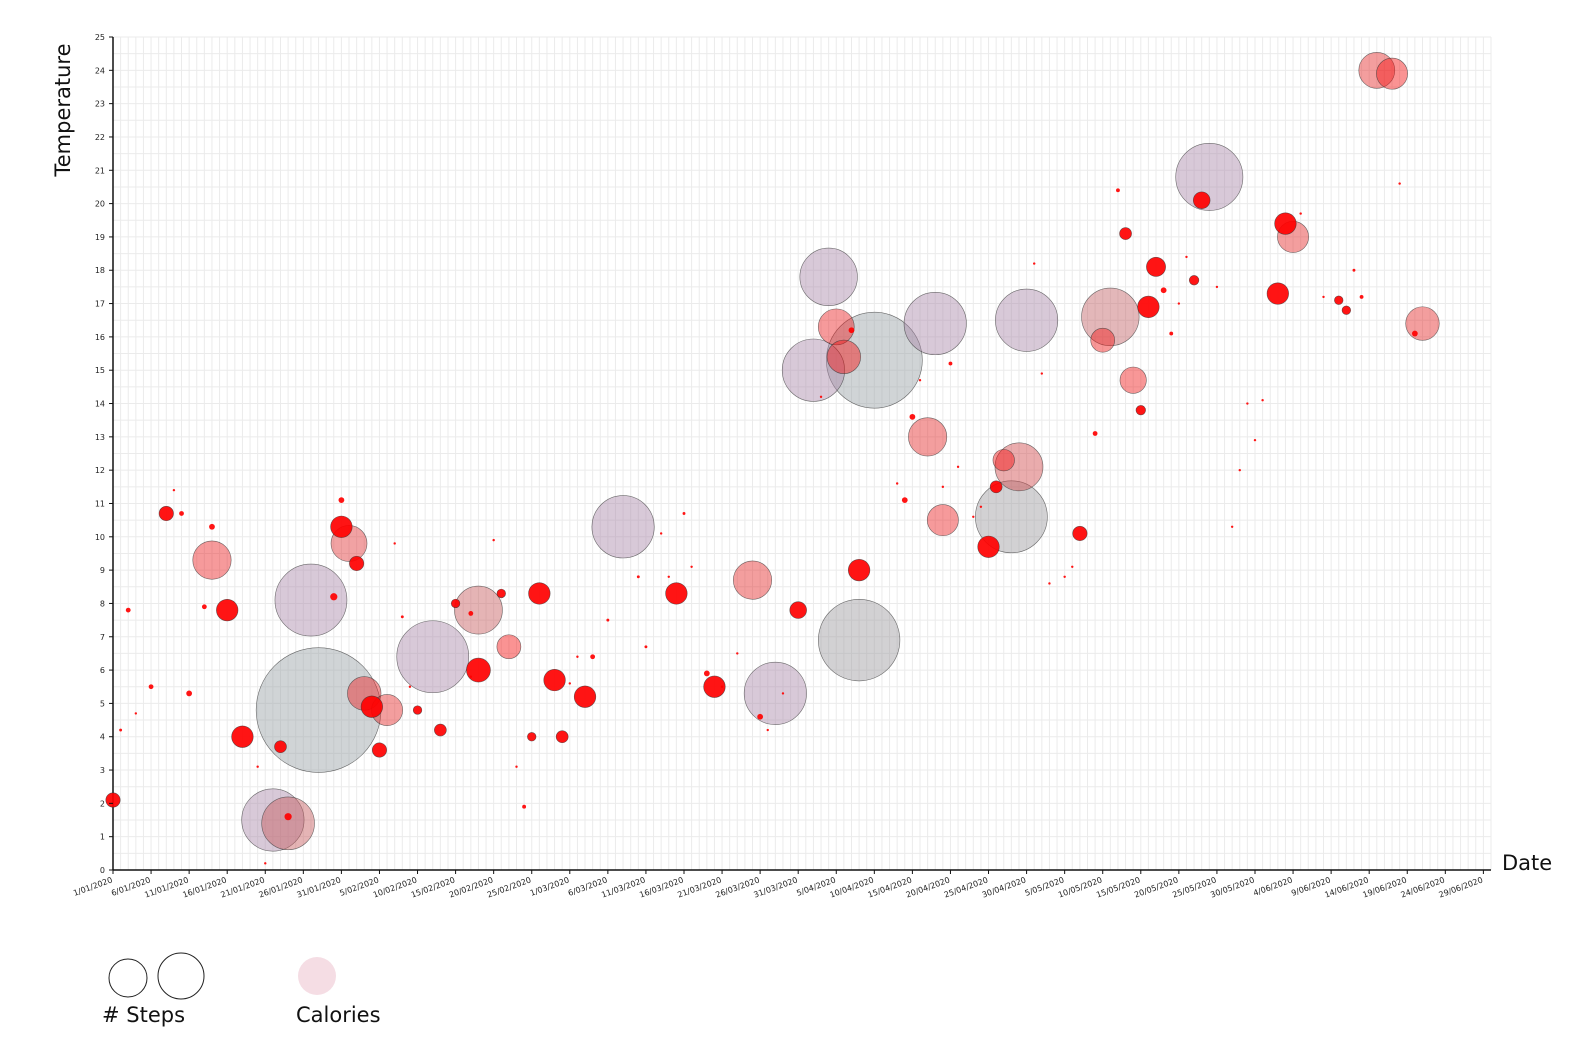 The image size is (1591, 1041). What do you see at coordinates (338, 1015) in the screenshot?
I see `legend-calories-label: Calories` at bounding box center [338, 1015].